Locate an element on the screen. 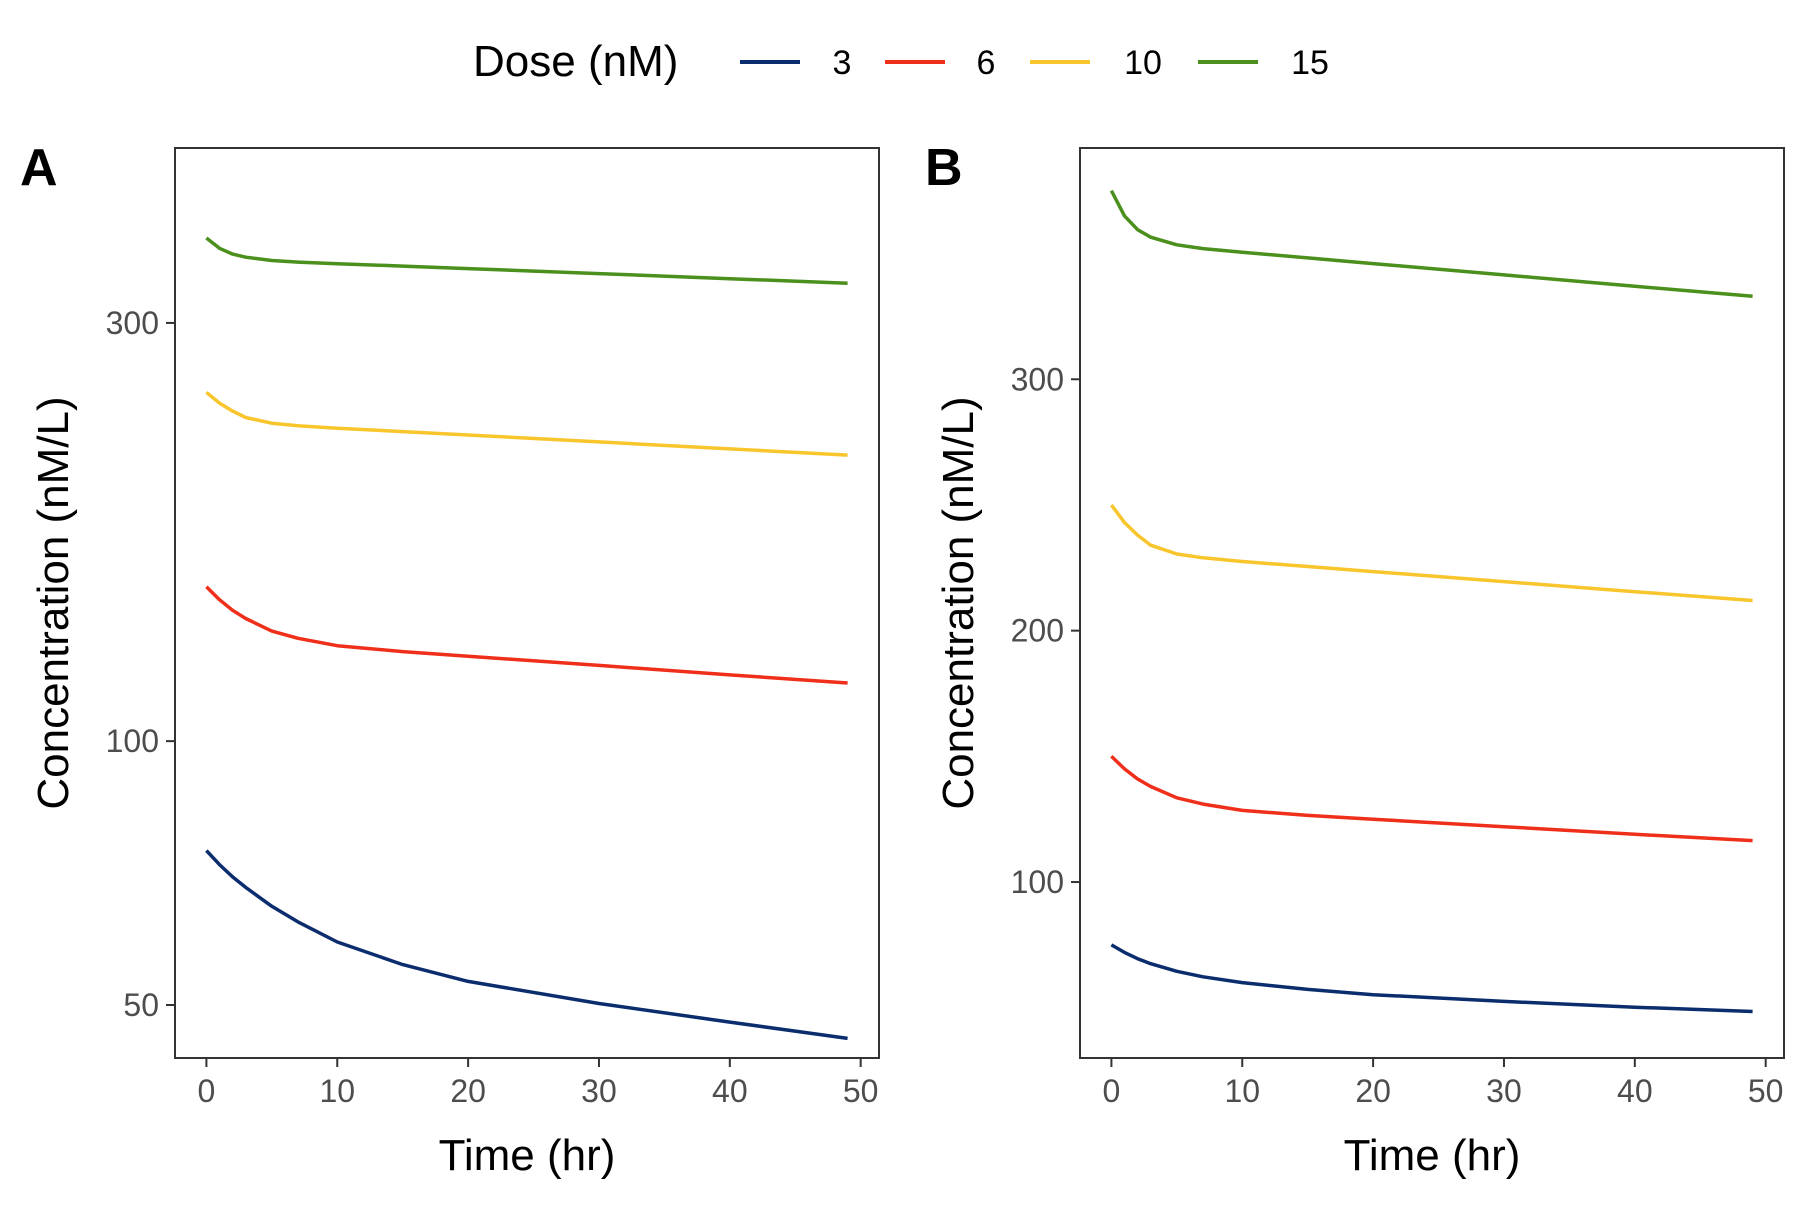 The width and height of the screenshot is (1800, 1205). x-tick-label-a-5: 50 is located at coordinates (861, 1091).